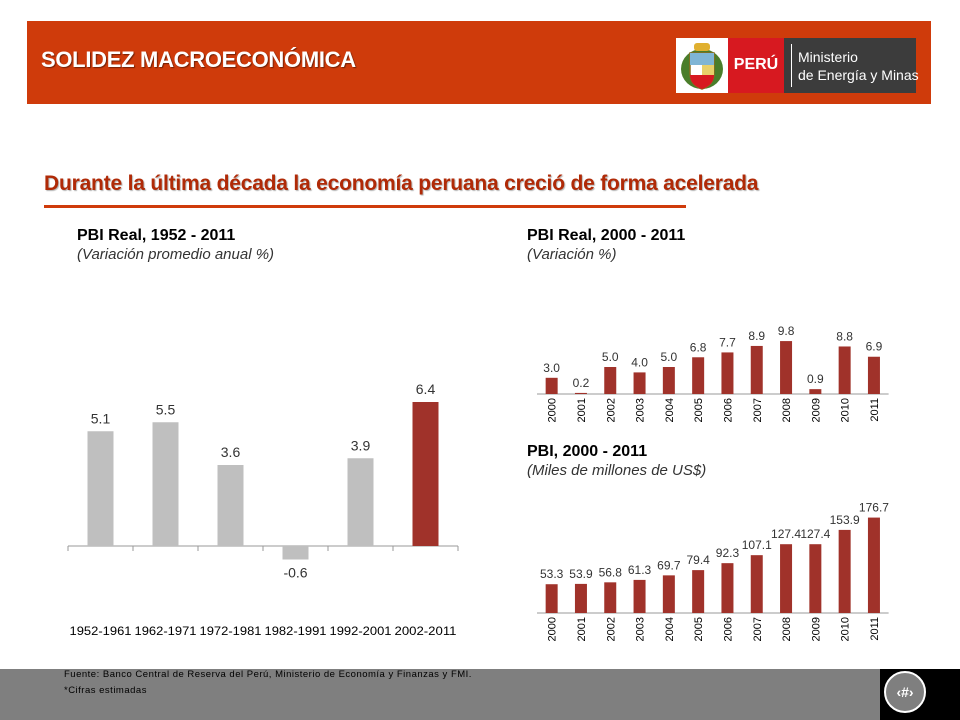  I want to click on chart2-value-label: 7.7, so click(727, 342).